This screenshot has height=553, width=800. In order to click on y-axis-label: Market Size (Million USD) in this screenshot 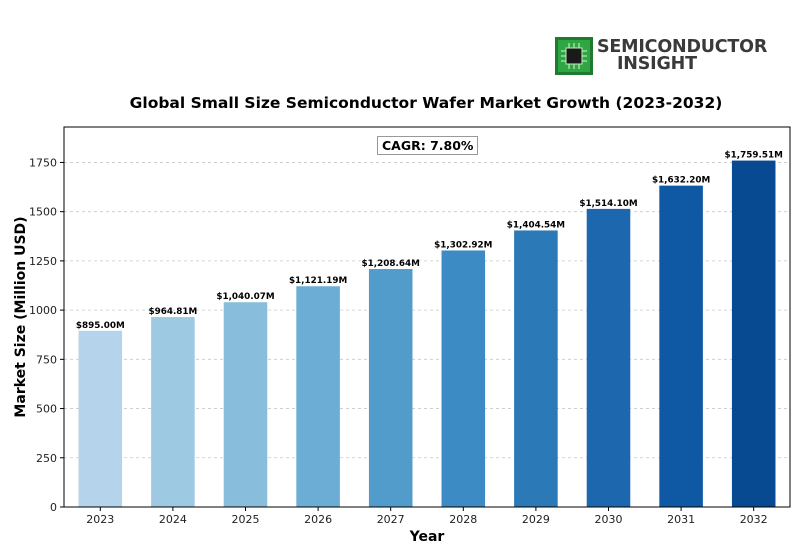, I will do `click(21, 316)`.